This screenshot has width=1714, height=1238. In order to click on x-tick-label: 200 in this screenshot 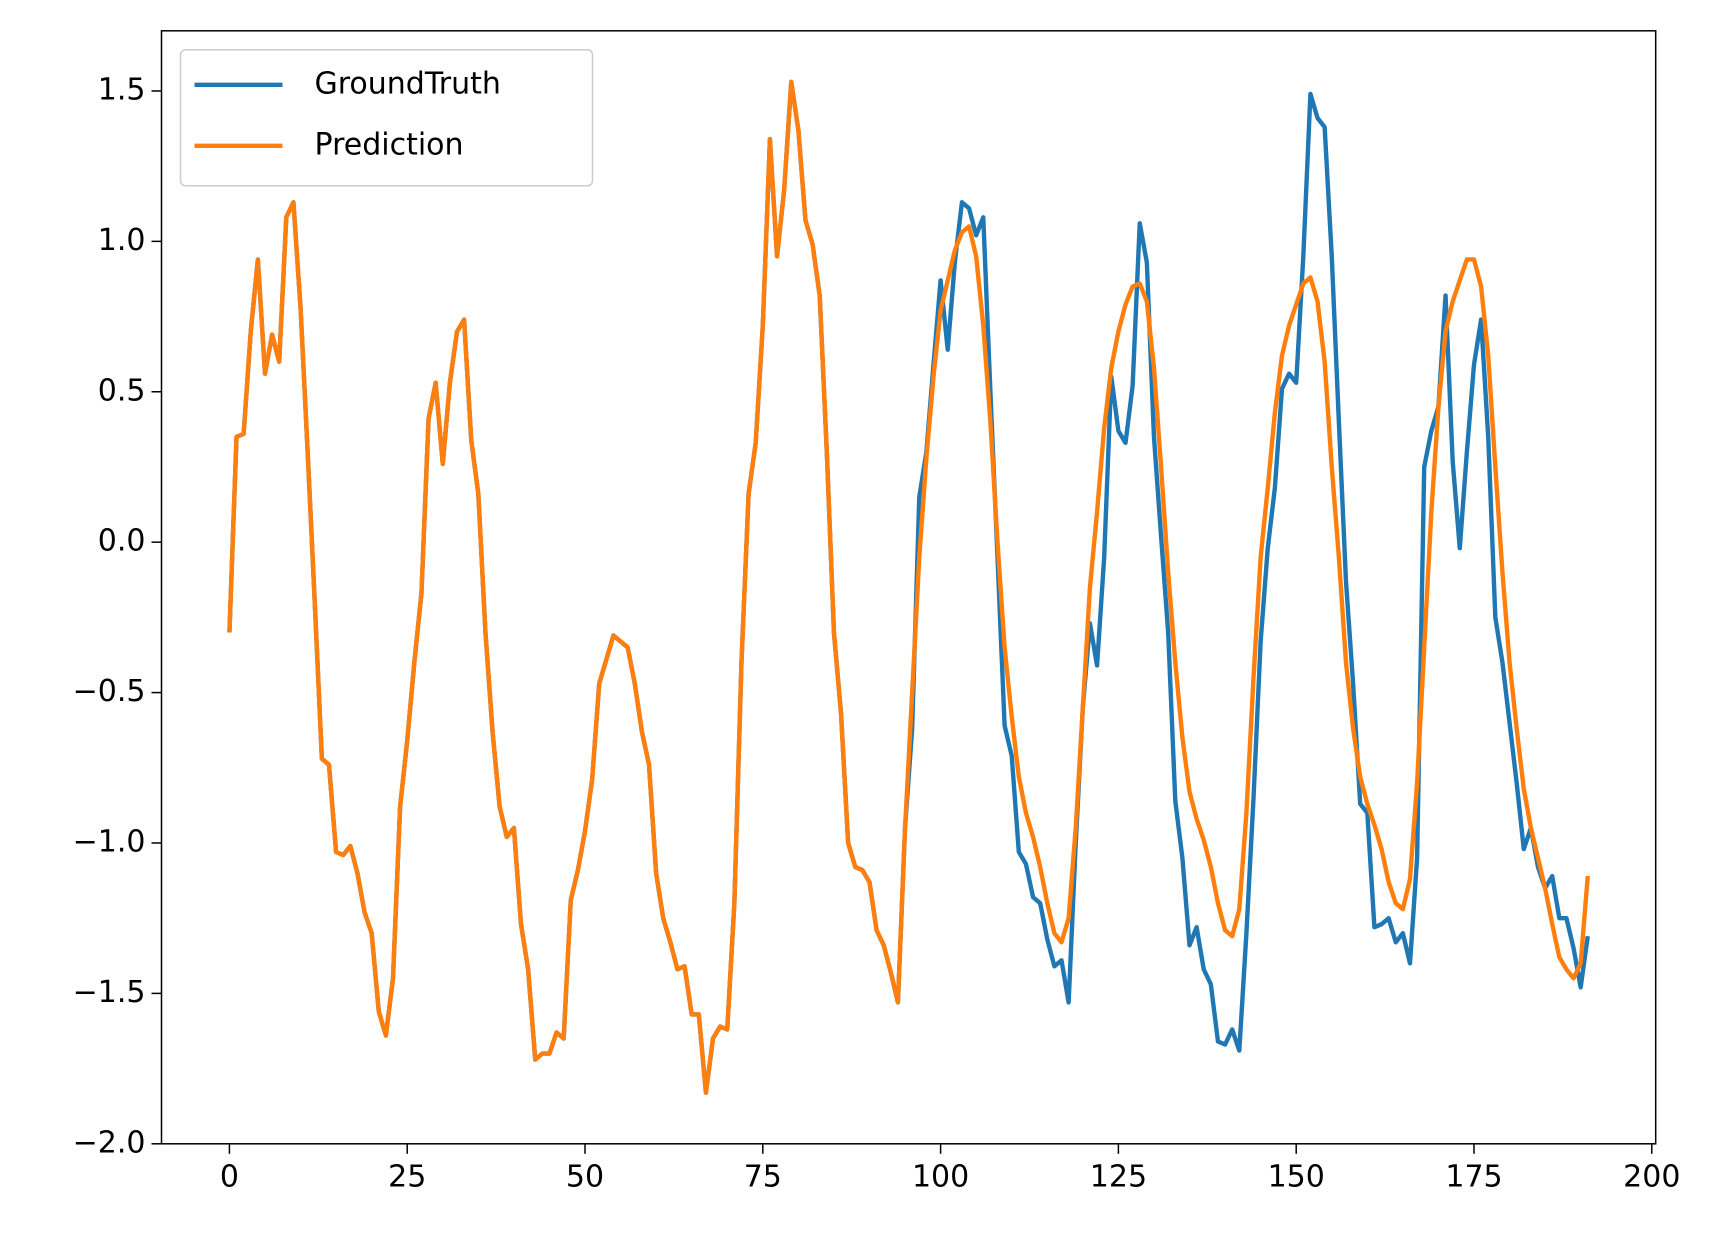, I will do `click(1651, 1176)`.